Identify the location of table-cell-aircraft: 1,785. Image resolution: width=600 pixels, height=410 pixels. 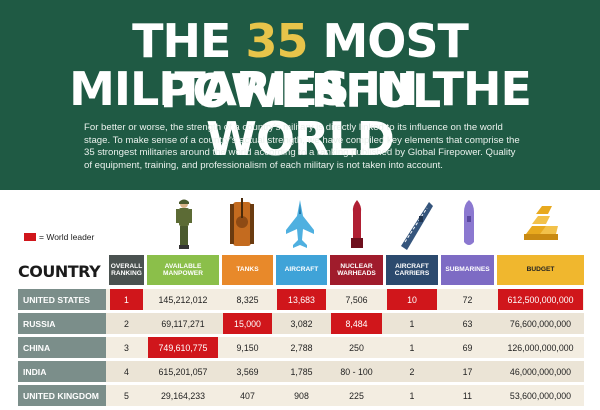
(301, 371).